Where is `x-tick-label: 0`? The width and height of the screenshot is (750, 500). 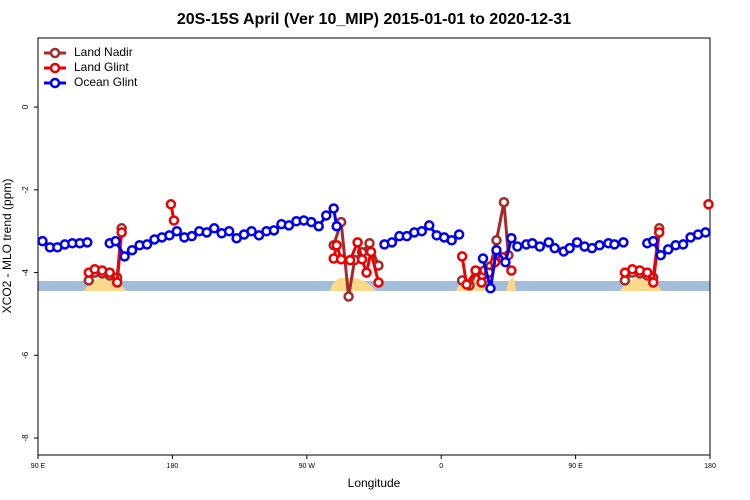 x-tick-label: 0 is located at coordinates (441, 466).